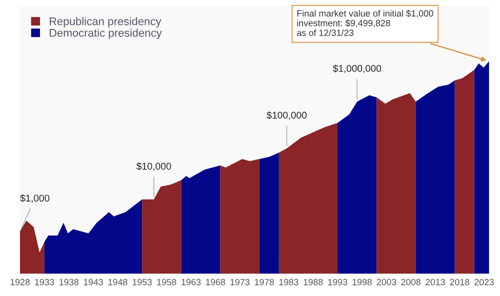 This screenshot has height=296, width=500. I want to click on x-tick-label: 1938, so click(69, 282).